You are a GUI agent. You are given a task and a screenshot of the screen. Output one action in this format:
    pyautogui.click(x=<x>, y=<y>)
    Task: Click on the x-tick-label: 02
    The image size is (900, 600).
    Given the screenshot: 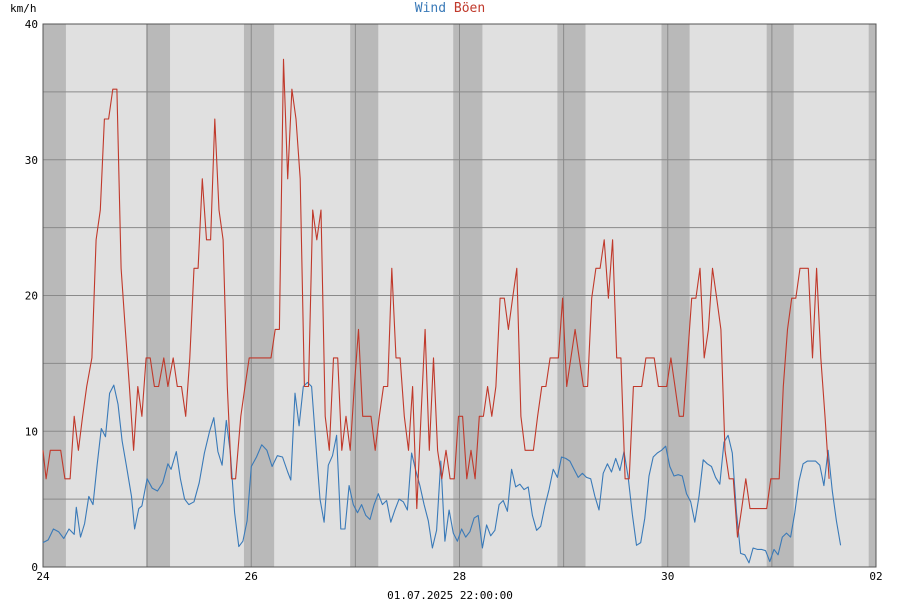 What is the action you would take?
    pyautogui.click(x=875, y=576)
    